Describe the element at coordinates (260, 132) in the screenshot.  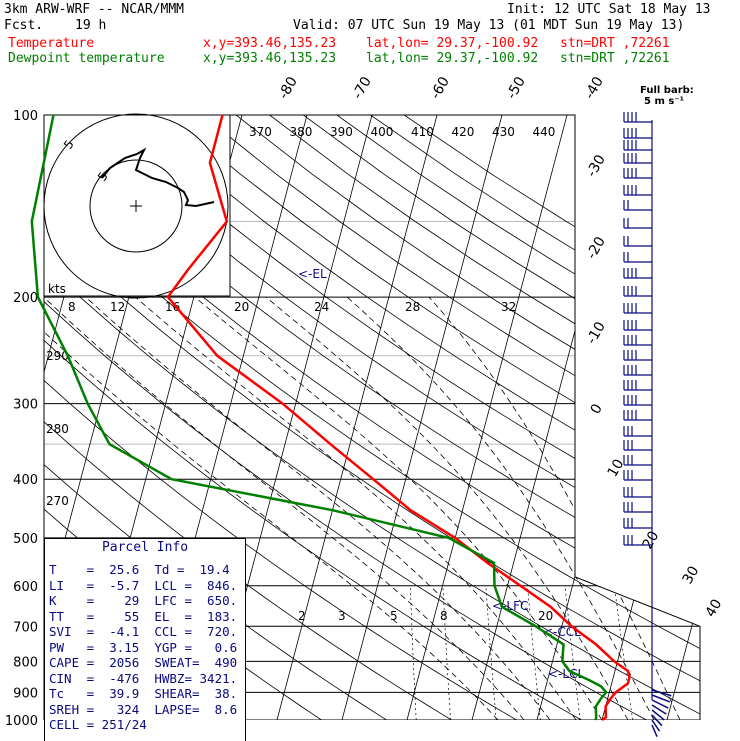
I see `theta-label-370: 370` at that location.